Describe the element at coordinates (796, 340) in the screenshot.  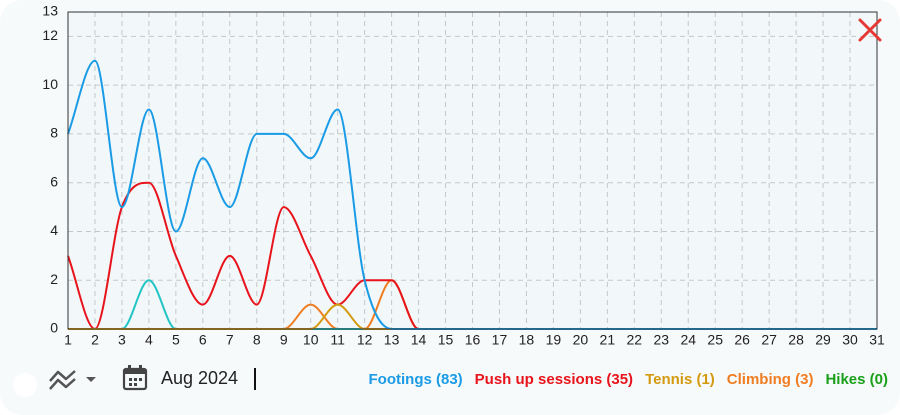
I see `x-tick-label: 28` at that location.